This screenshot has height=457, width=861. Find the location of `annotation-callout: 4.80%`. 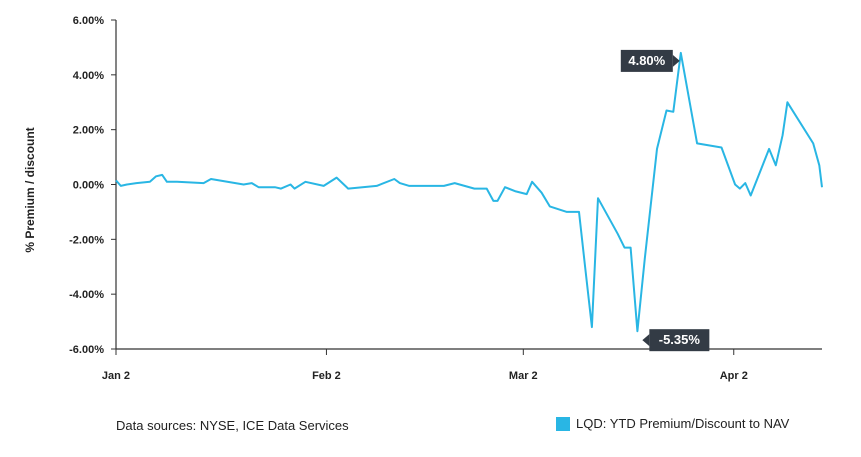

annotation-callout: 4.80% is located at coordinates (650, 60).